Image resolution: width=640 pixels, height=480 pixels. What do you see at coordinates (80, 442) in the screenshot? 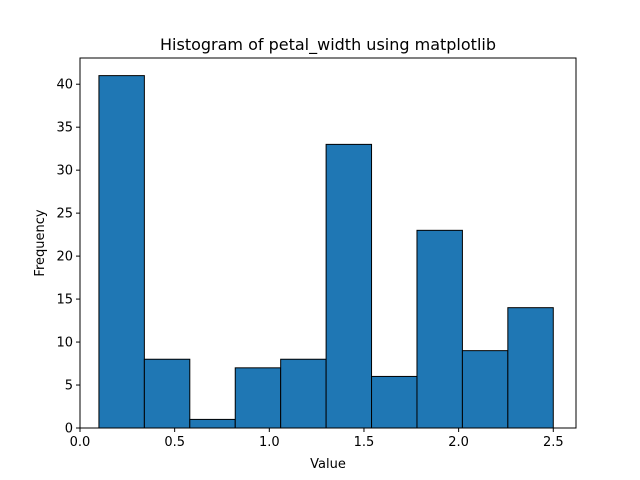
I see `x-tick-label: 0.0` at bounding box center [80, 442].